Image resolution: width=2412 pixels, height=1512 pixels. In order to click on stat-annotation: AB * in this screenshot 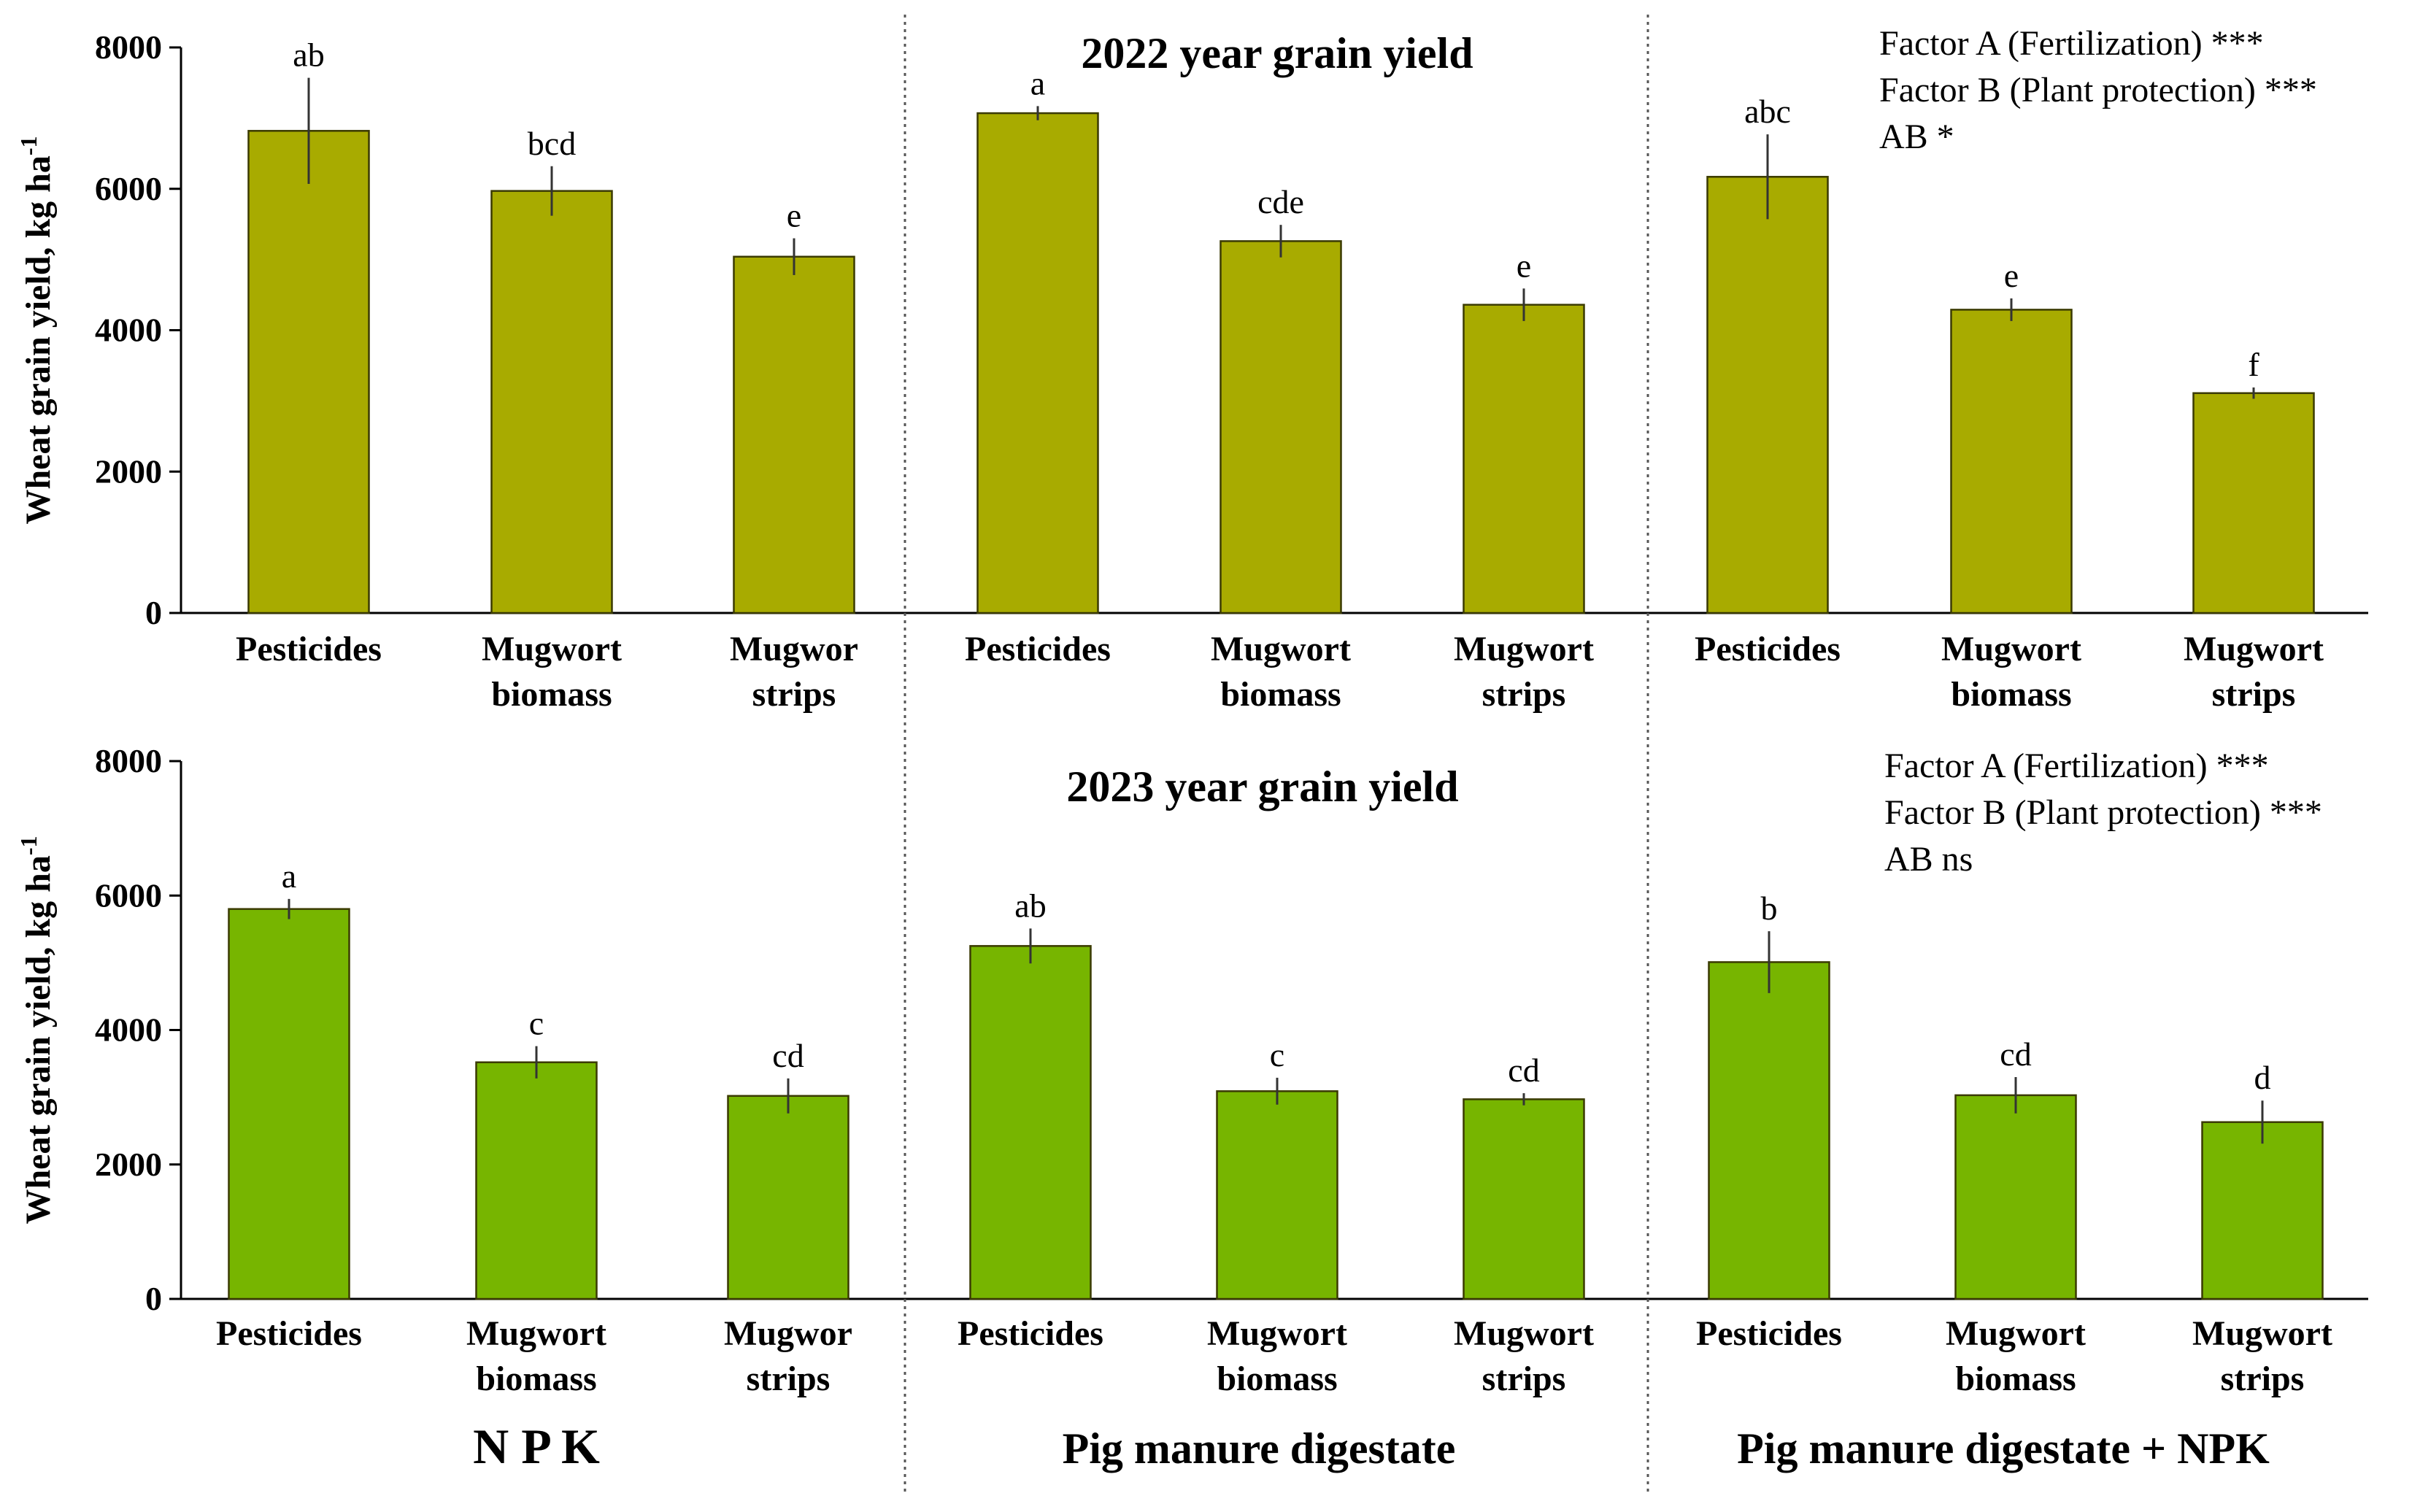, I will do `click(1916, 136)`.